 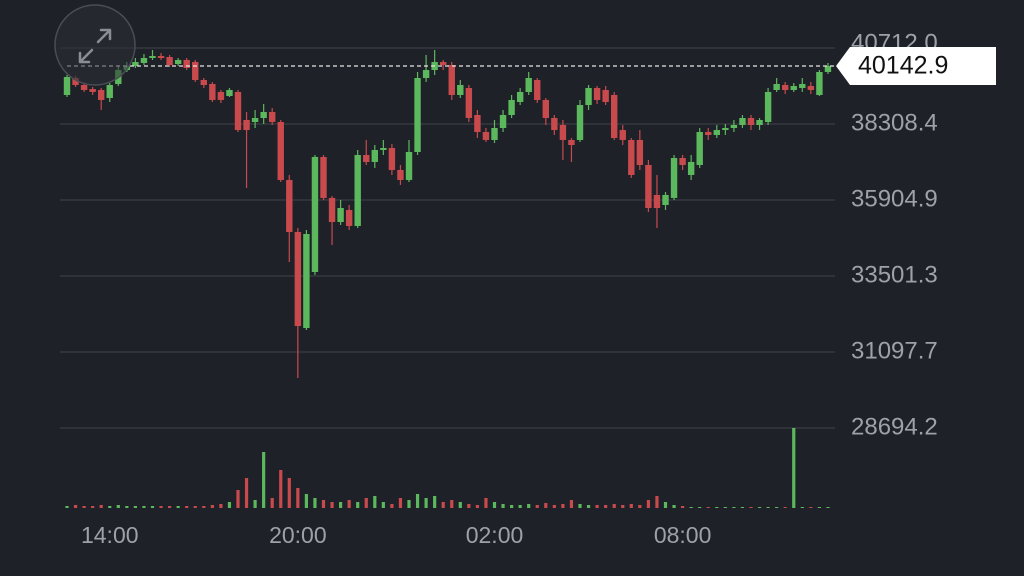 I want to click on y-tick-label: 31097.7, so click(x=894, y=350).